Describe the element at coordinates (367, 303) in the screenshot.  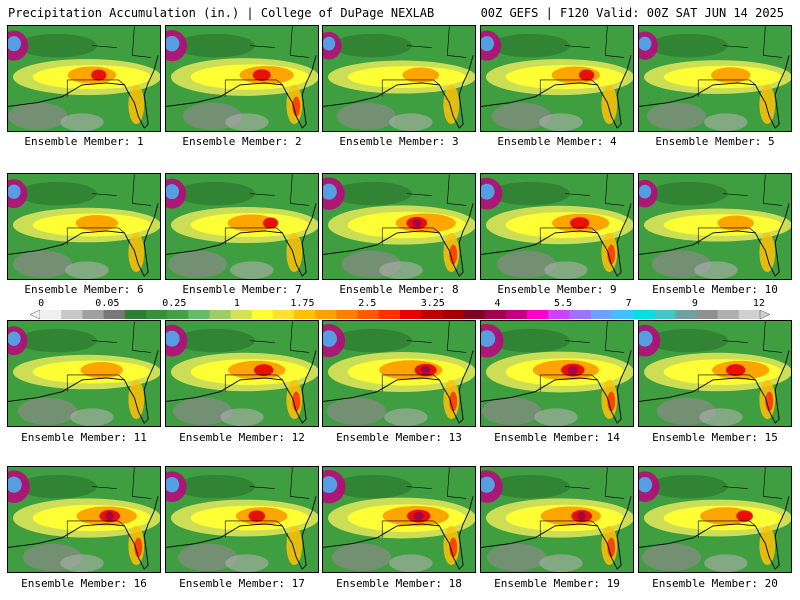
I see `colorbar-tick-label: 2.5` at that location.